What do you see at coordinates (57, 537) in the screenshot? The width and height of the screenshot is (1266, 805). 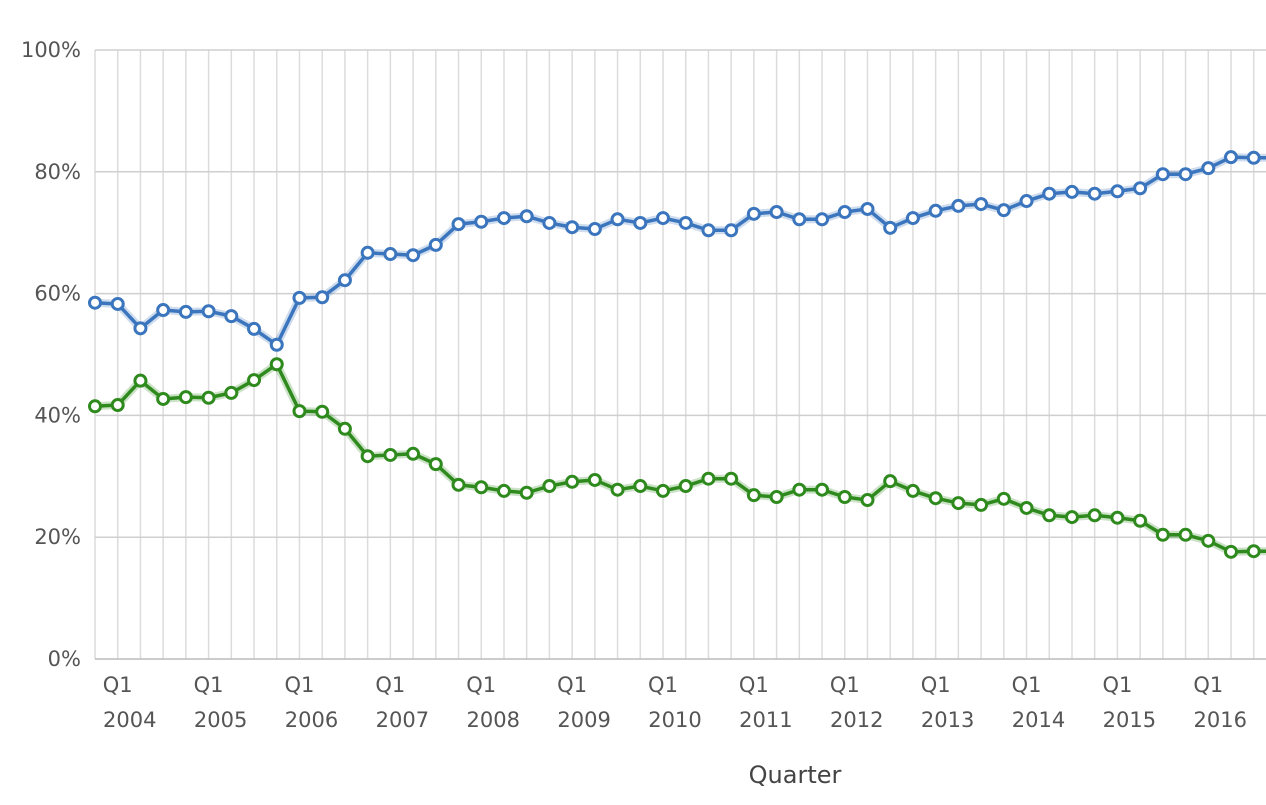 I see `y-tick-label: 20%` at bounding box center [57, 537].